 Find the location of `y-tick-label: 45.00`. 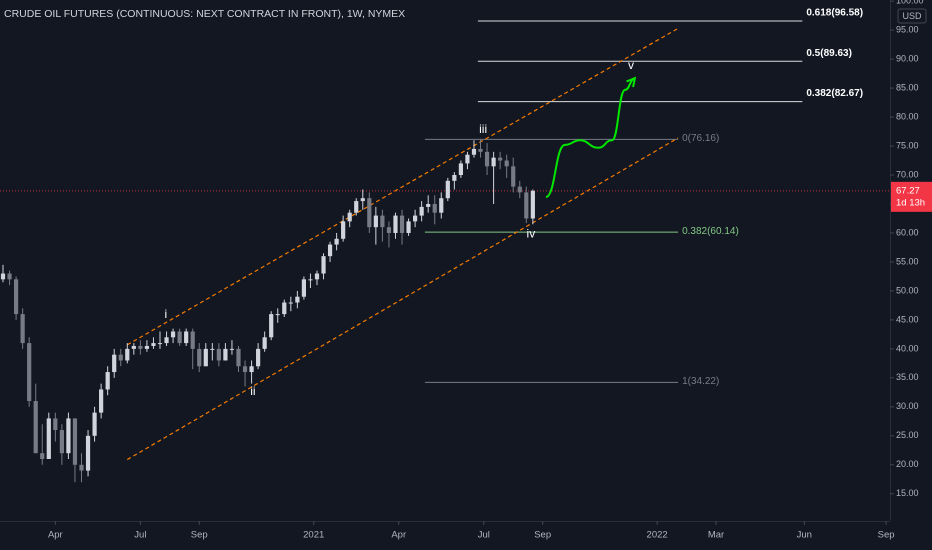

y-tick-label: 45.00 is located at coordinates (907, 319).